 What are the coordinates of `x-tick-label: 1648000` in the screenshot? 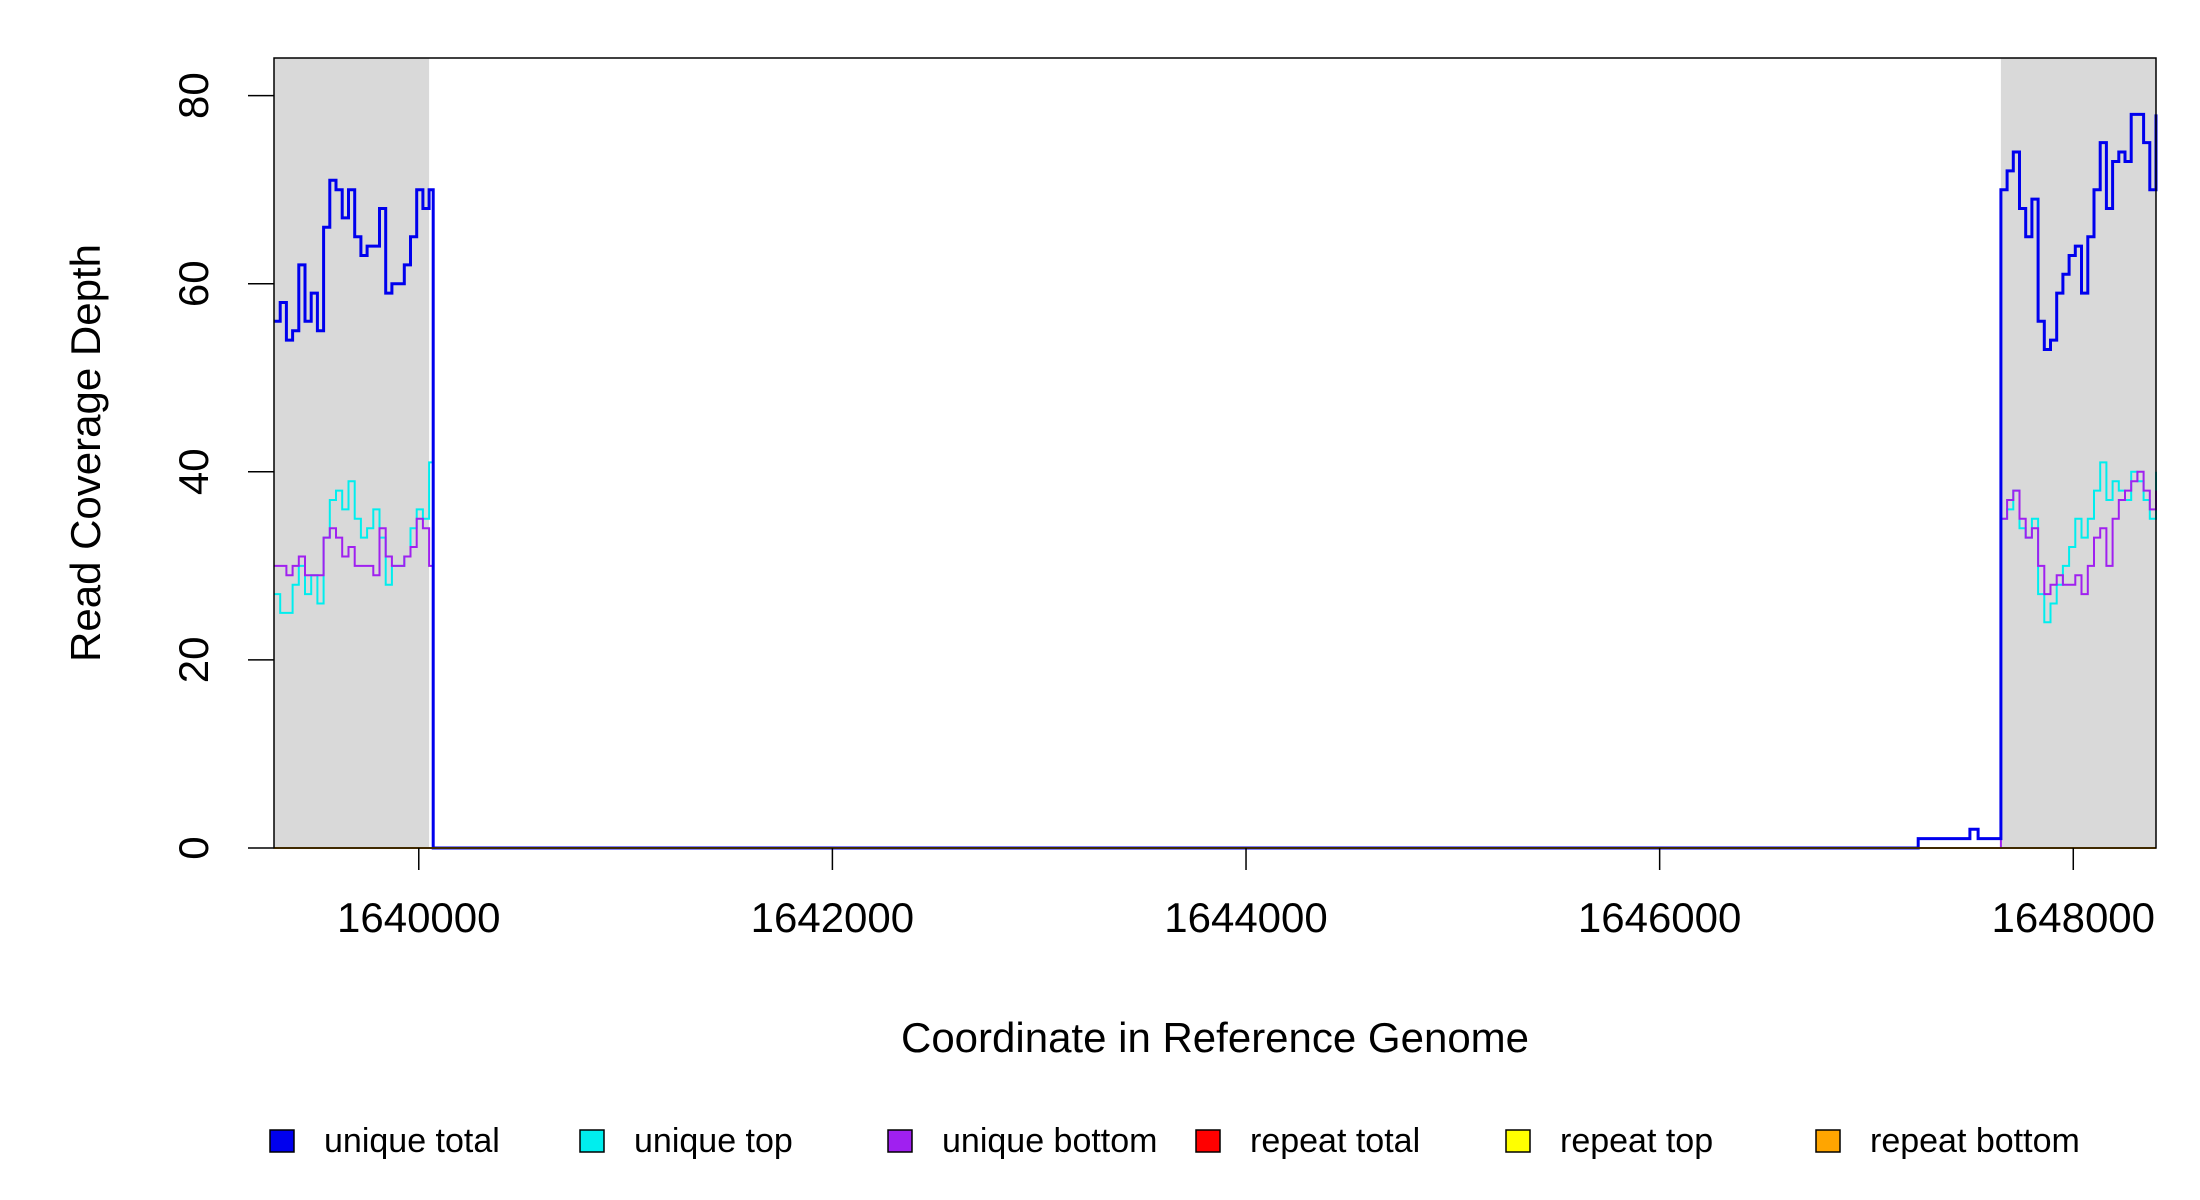 It's located at (2074, 917).